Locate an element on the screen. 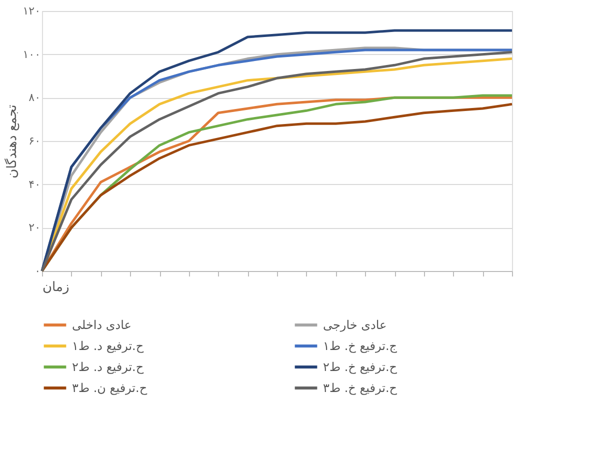 The image size is (603, 454). legend-label: ح.ترفیع خ. ط۲ is located at coordinates (360, 367).